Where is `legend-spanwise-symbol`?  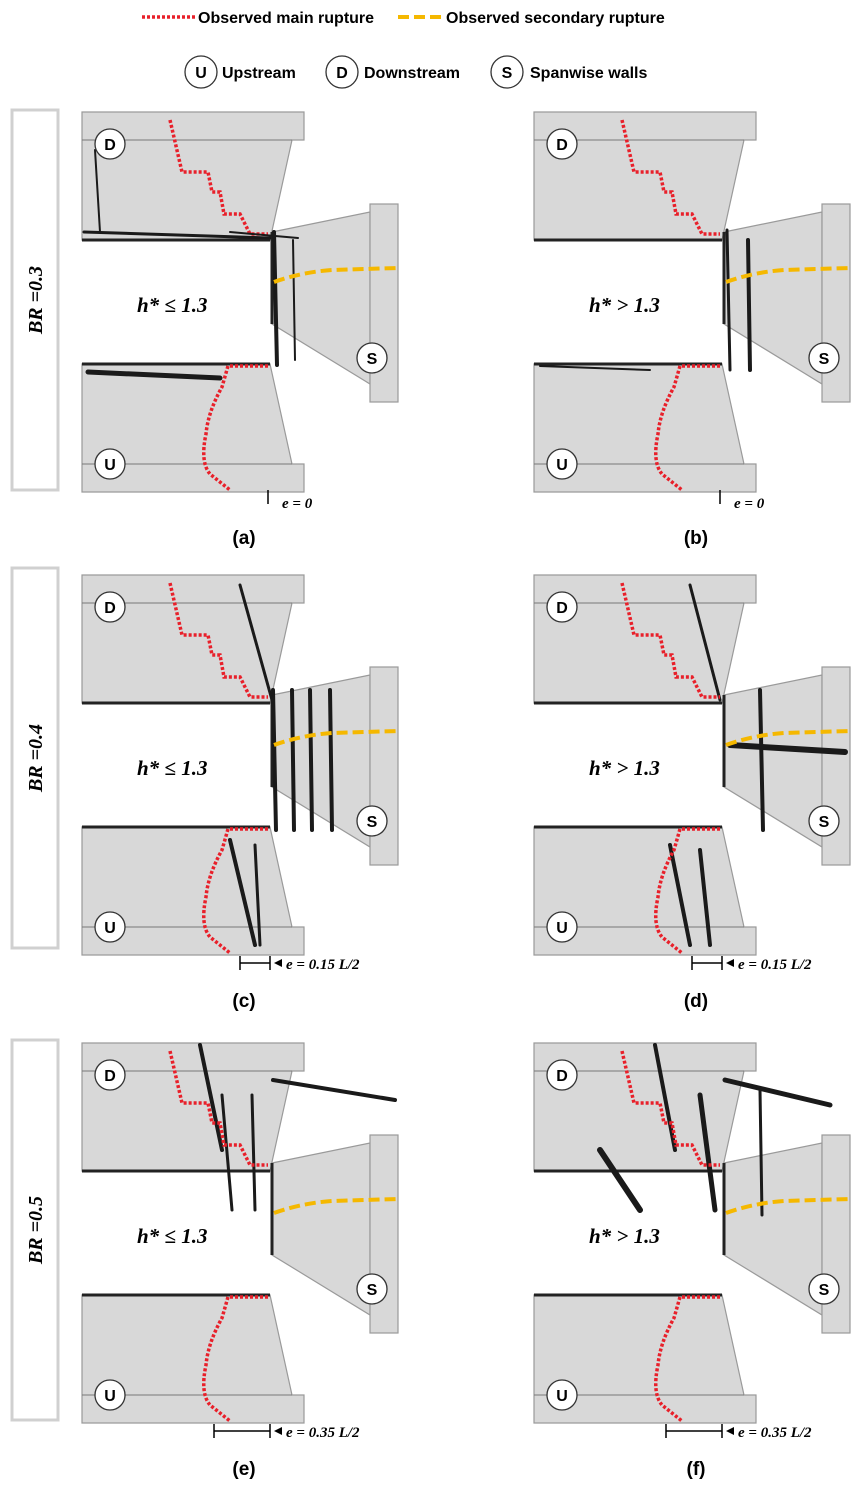 legend-spanwise-symbol is located at coordinates (507, 72).